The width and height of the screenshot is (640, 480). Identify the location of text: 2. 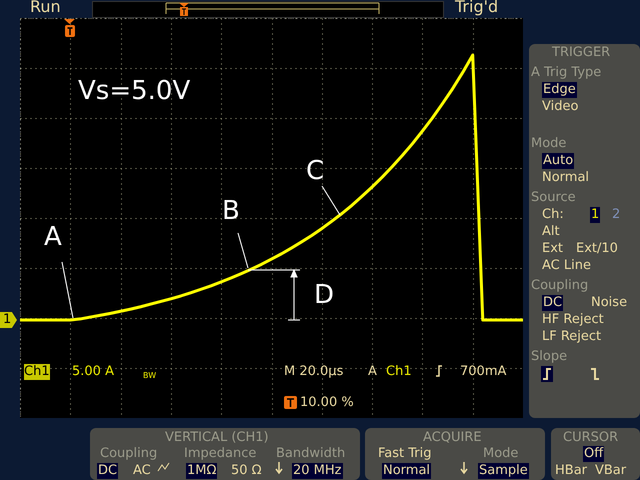
(616, 215).